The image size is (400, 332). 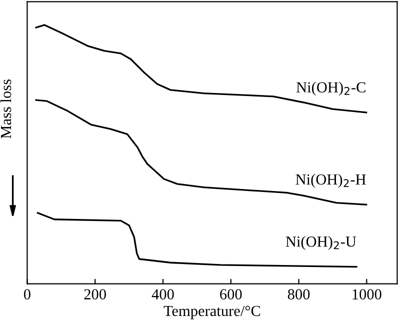 I want to click on y-axis-title: Mass loss, so click(x=6, y=109).